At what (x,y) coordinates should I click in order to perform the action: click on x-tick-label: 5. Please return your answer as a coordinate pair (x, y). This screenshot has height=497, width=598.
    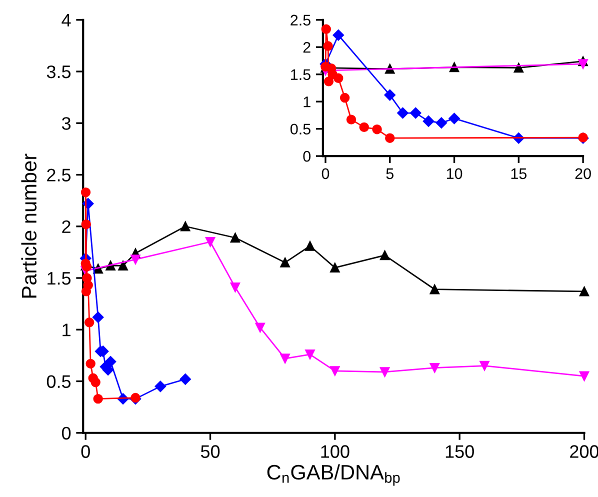
    Looking at the image, I should click on (390, 174).